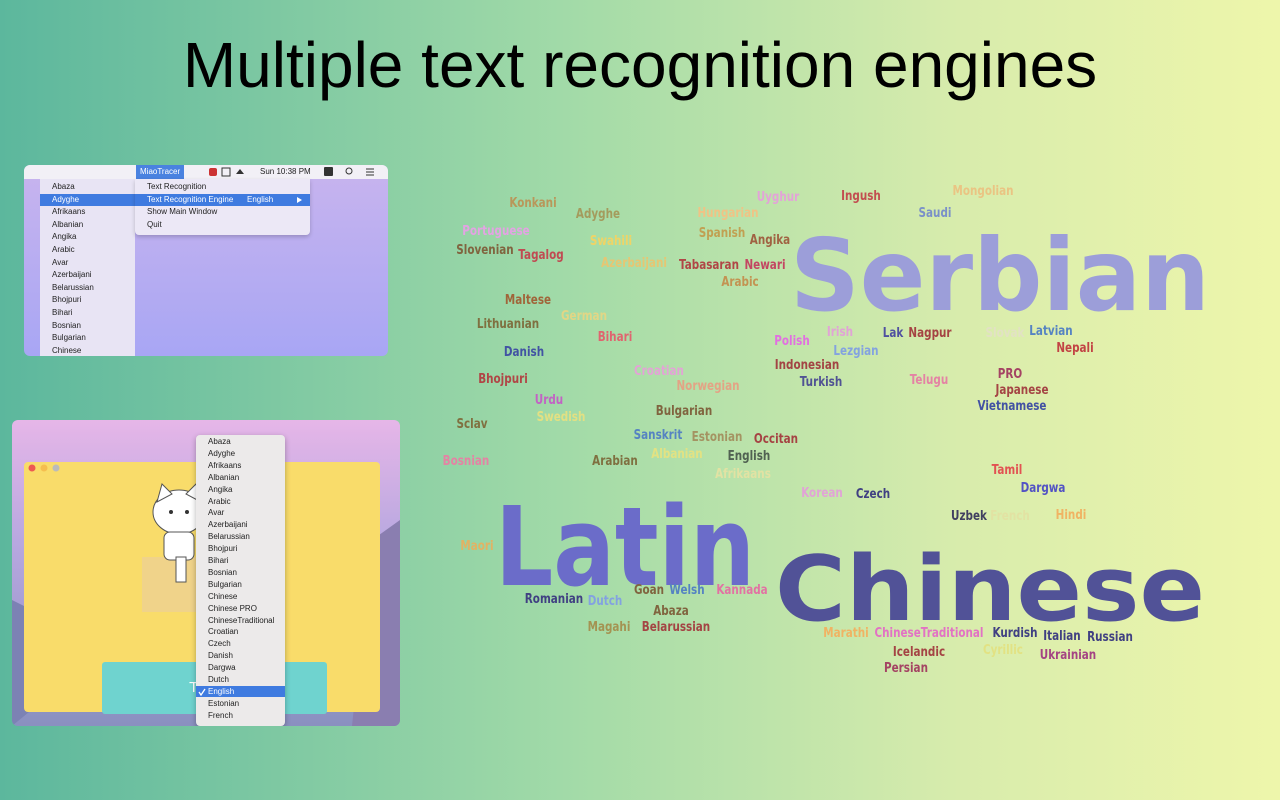  I want to click on dropdown-item: English, so click(240, 691).